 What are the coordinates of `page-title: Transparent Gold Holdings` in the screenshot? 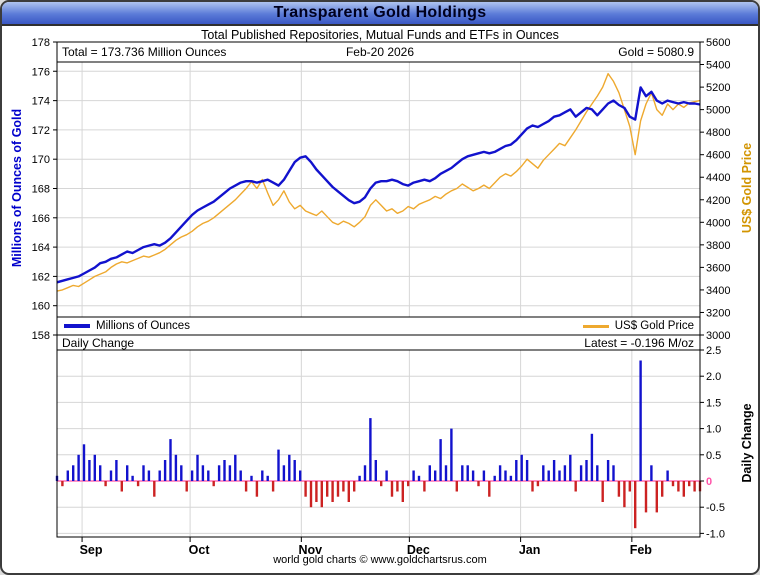 It's located at (380, 12).